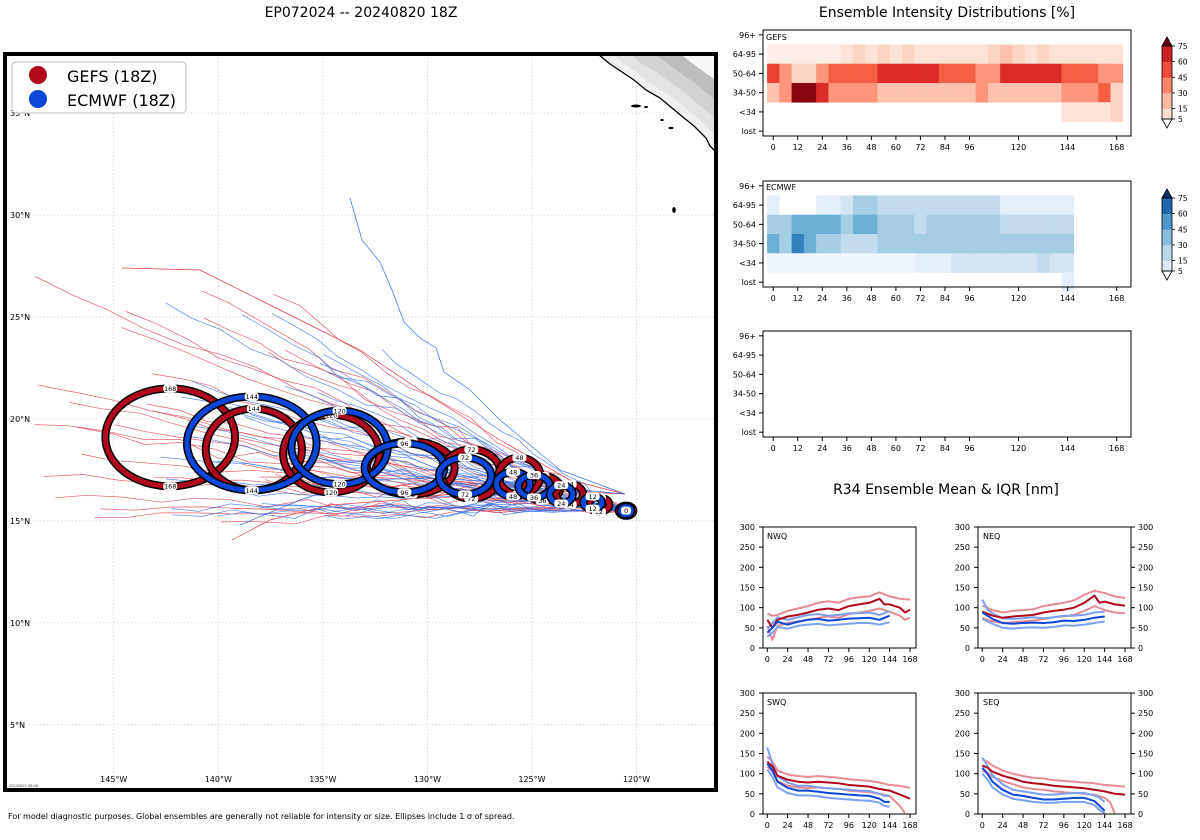 The image size is (1200, 840). I want to click on heatmap-frame, so click(947, 83).